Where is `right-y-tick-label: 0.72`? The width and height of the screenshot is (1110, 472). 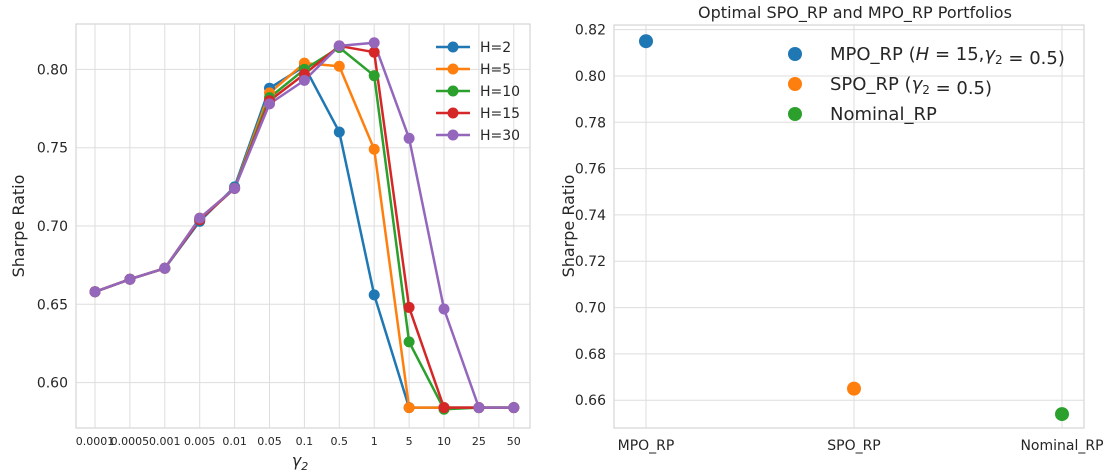 right-y-tick-label: 0.72 is located at coordinates (590, 262).